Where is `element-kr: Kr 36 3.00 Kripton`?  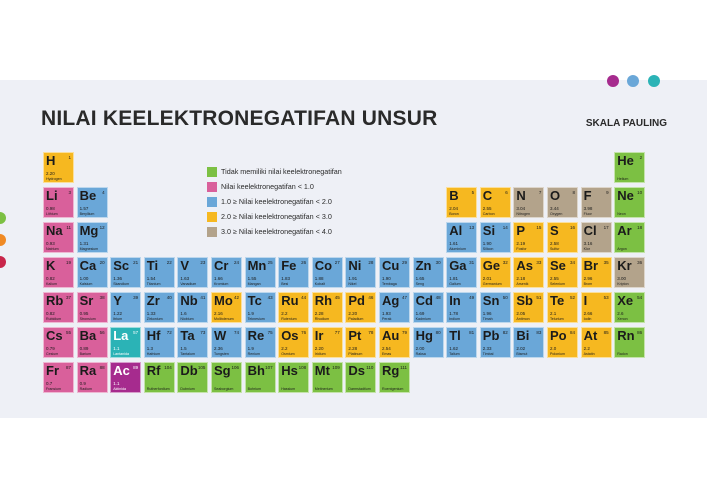 element-kr: Kr 36 3.00 Kripton is located at coordinates (630, 272).